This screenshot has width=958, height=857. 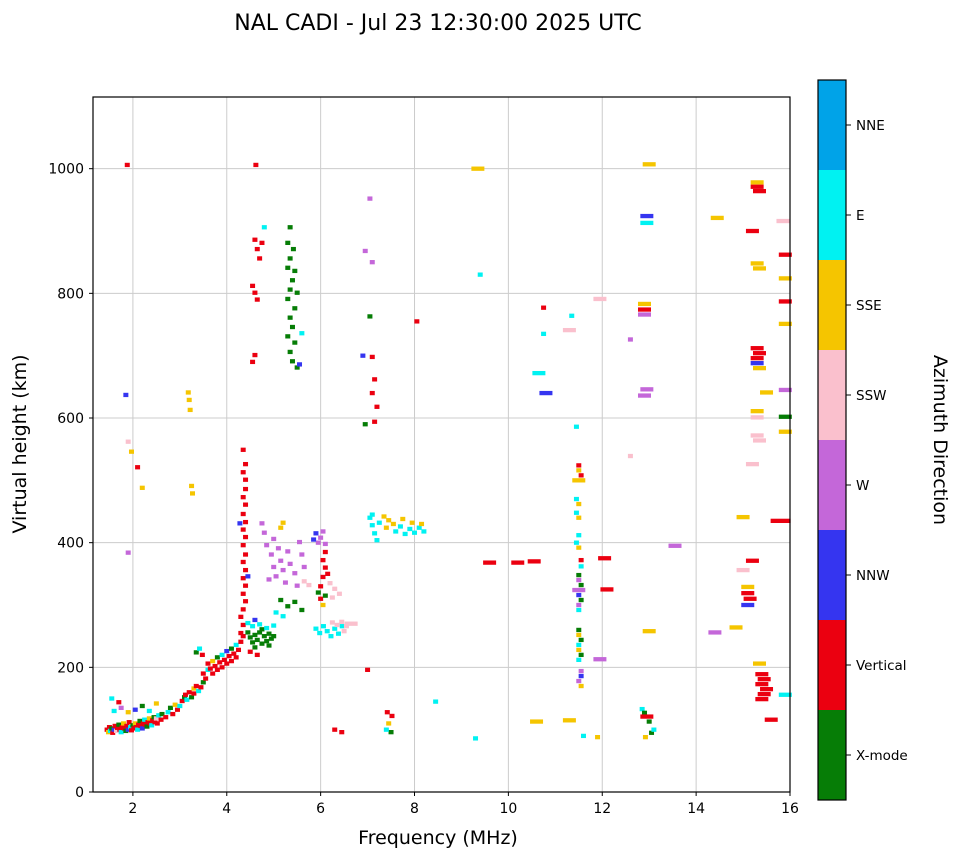 What do you see at coordinates (860, 216) in the screenshot?
I see `colorbar-tick-label: E` at bounding box center [860, 216].